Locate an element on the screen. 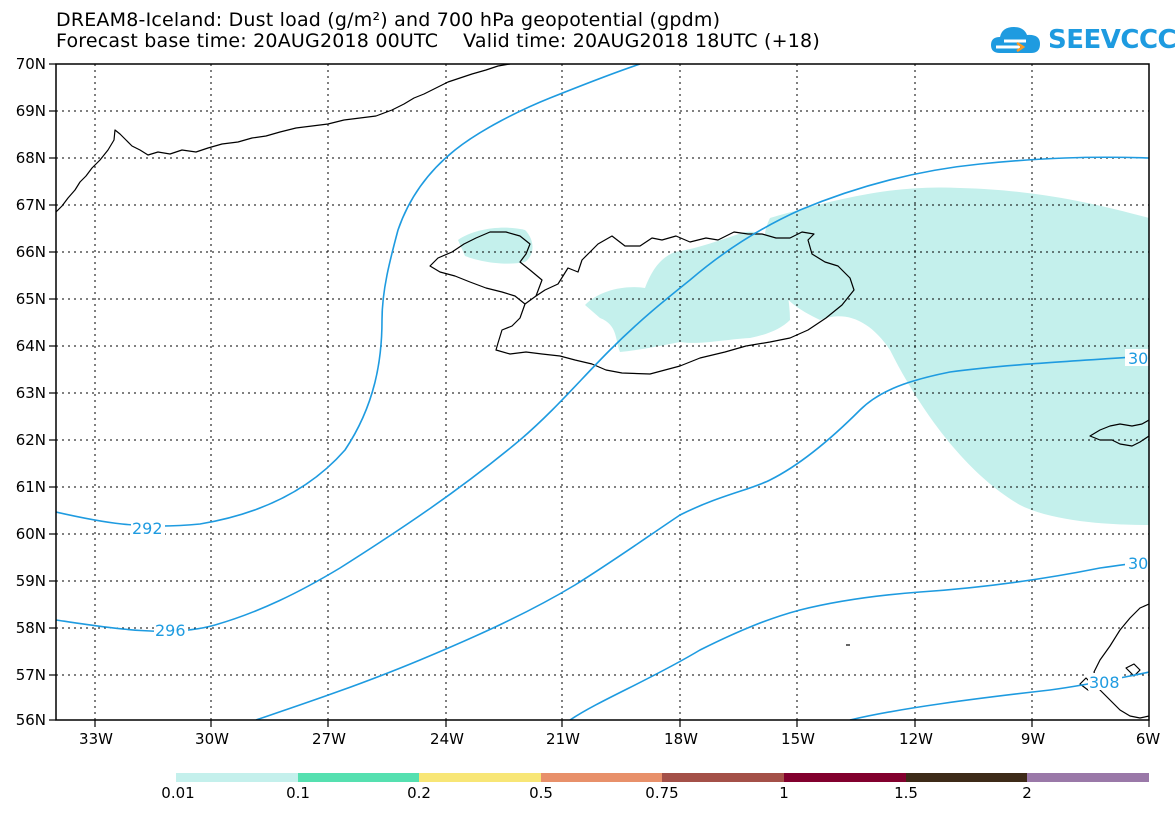 This screenshot has height=815, width=1175. legend-label-5: 1 is located at coordinates (784, 793).